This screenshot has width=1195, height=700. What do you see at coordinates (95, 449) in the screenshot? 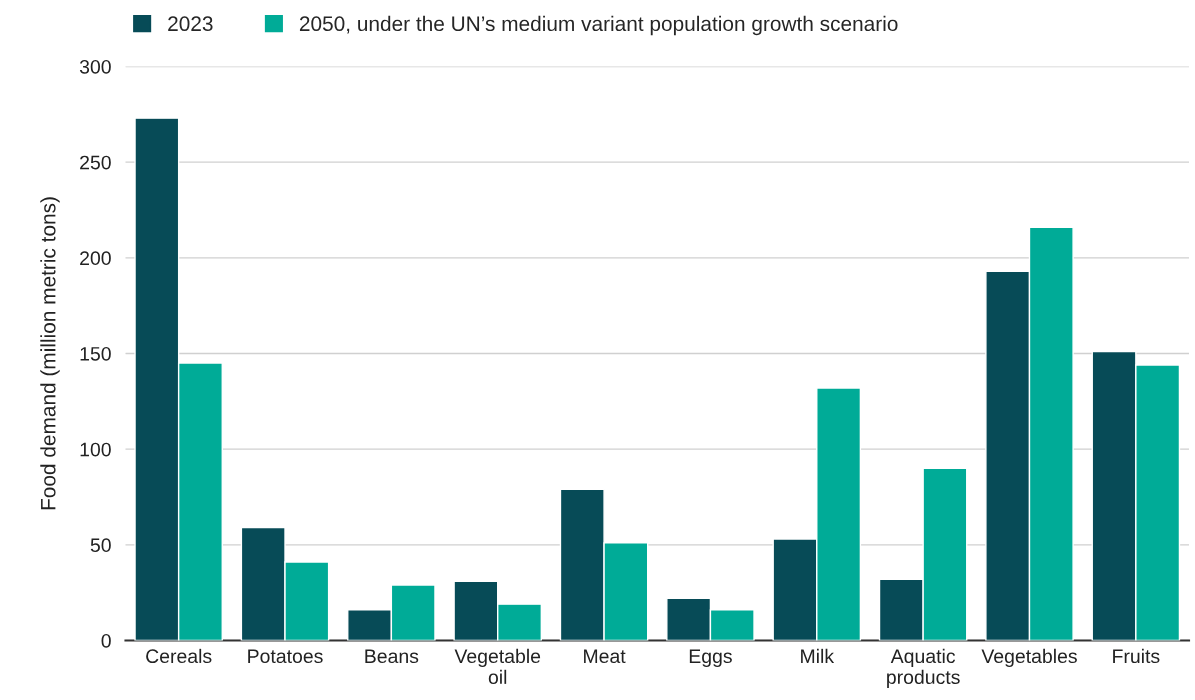
I see `y-tick-label: 100` at bounding box center [95, 449].